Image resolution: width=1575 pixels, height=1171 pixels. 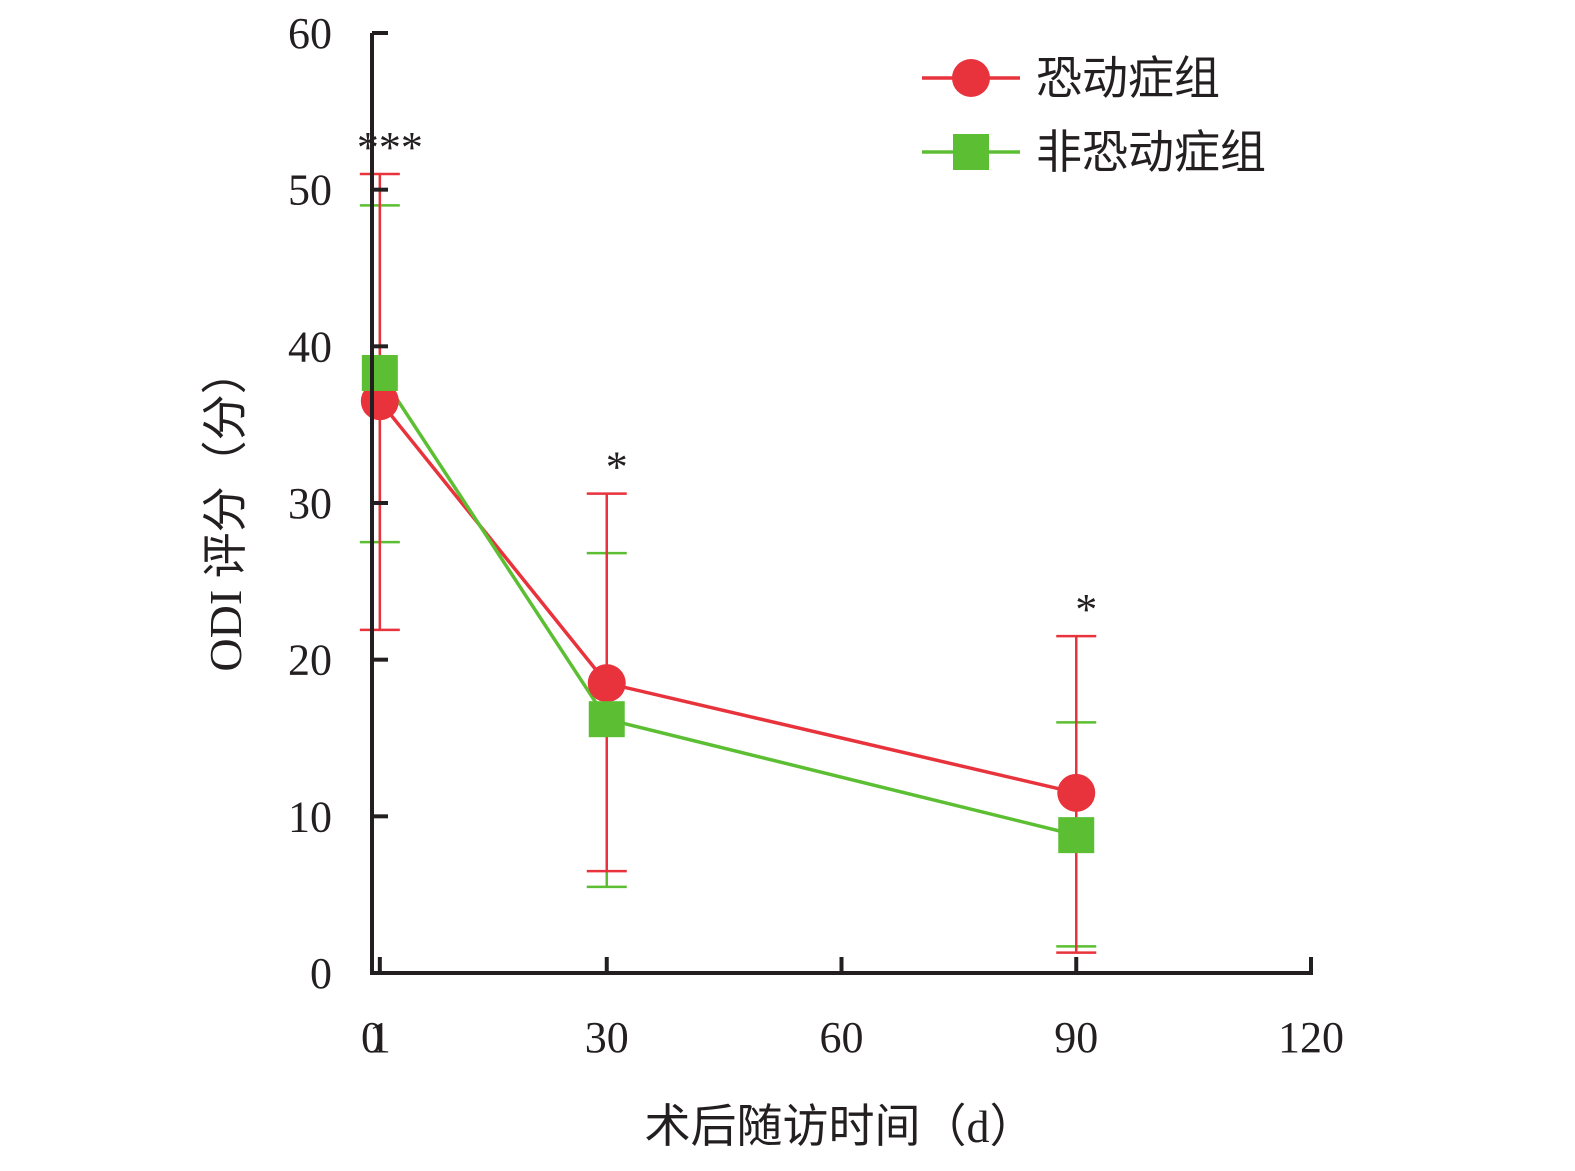 I want to click on legend-label: 非恐动症组, so click(x=1151, y=152).